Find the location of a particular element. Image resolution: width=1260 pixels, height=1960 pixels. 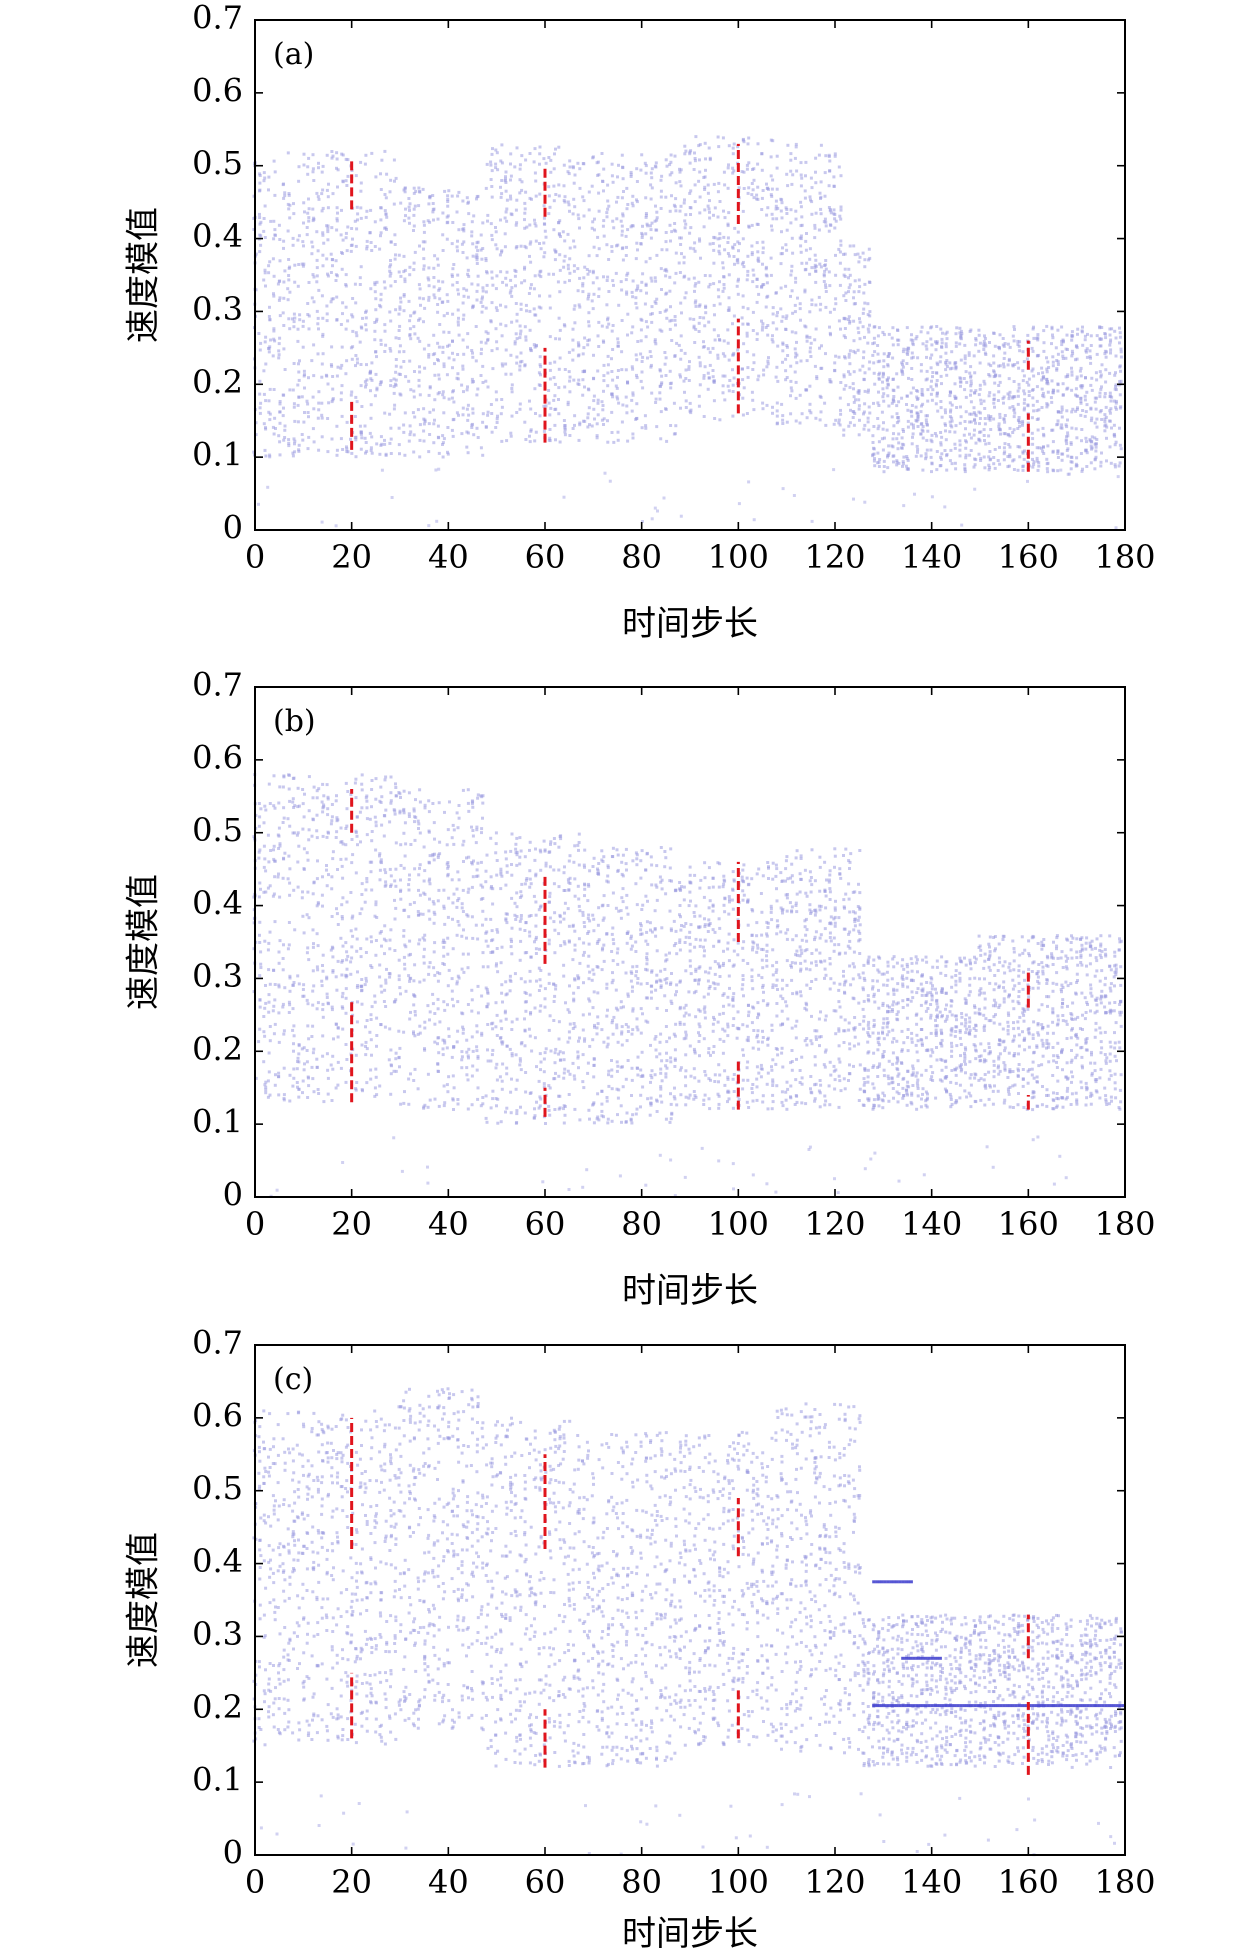

scatter-point-a-2045 is located at coordinates (700, 258).